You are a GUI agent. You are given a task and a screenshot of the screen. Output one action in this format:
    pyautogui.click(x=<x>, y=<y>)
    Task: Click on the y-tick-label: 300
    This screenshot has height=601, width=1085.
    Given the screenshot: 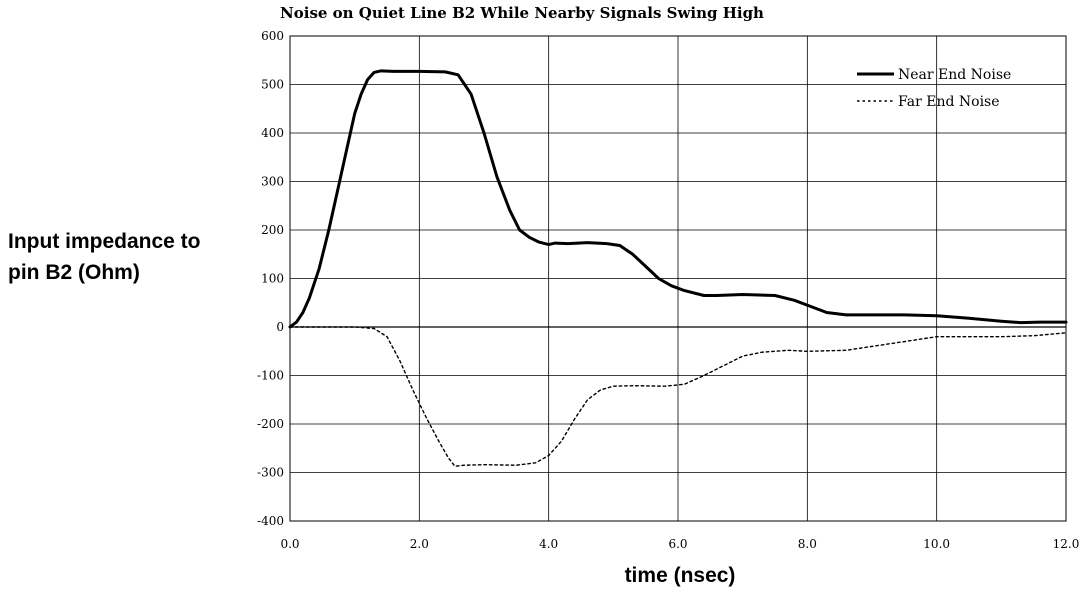 What is the action you would take?
    pyautogui.click(x=272, y=182)
    